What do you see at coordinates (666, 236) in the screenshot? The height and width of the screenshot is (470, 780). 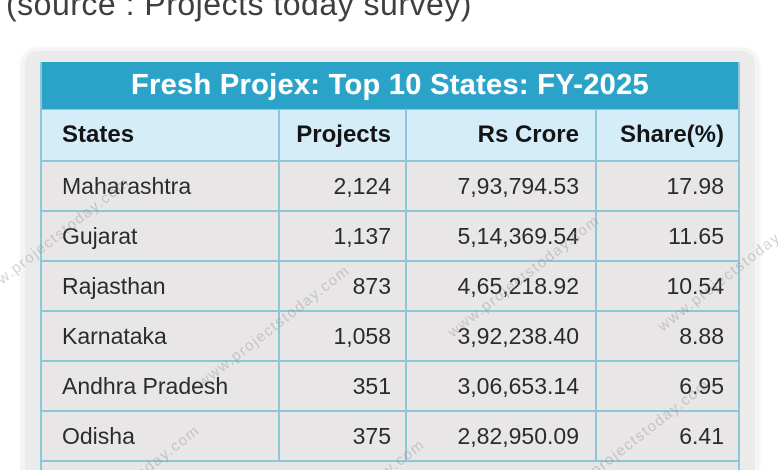 I see `share-cell: 11.65` at bounding box center [666, 236].